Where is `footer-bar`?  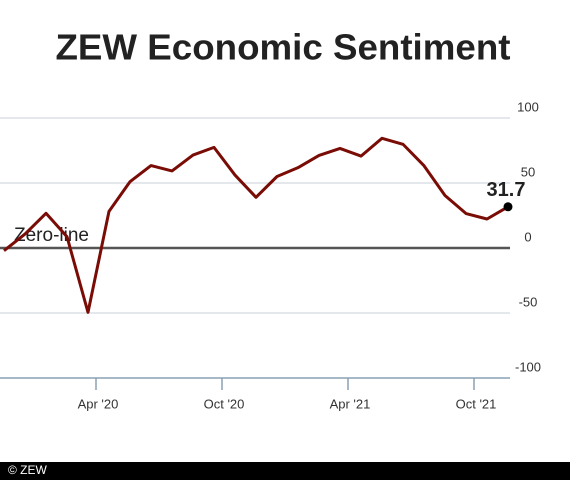 footer-bar is located at coordinates (285, 471).